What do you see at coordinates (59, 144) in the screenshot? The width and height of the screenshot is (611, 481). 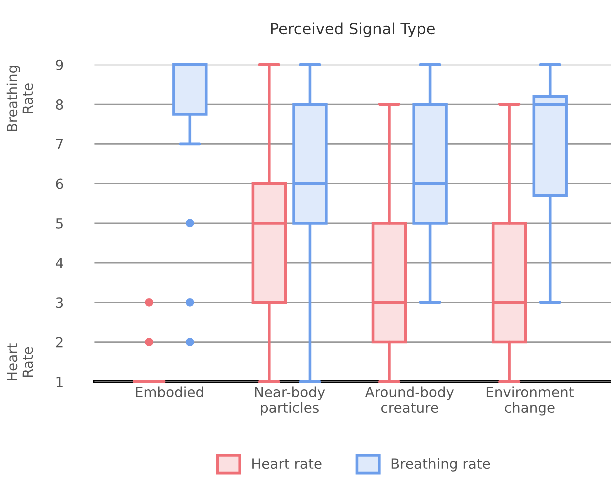 I see `y-tick-label: 7` at bounding box center [59, 144].